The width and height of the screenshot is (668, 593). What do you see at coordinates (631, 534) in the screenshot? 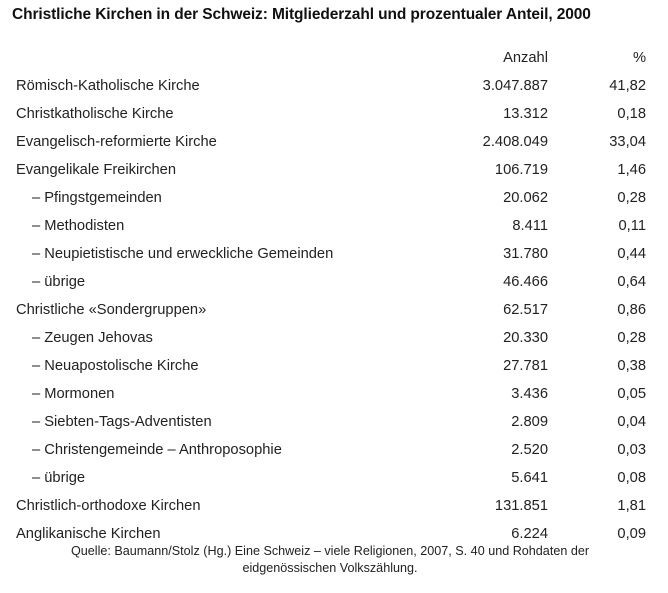
I see `row-percent: 0,09` at bounding box center [631, 534].